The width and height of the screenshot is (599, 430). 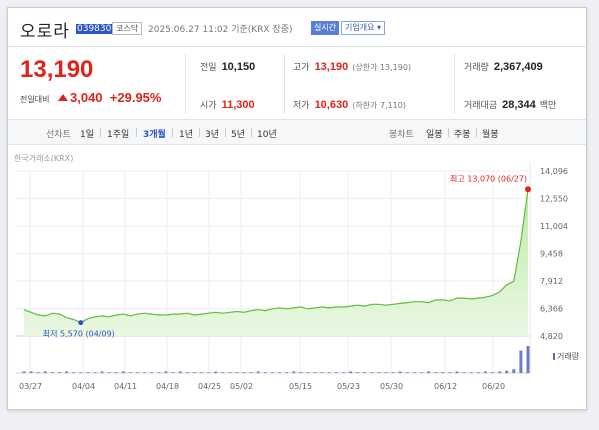 I want to click on high-annotation: 최고 13,070 (06/27), so click(x=488, y=178).